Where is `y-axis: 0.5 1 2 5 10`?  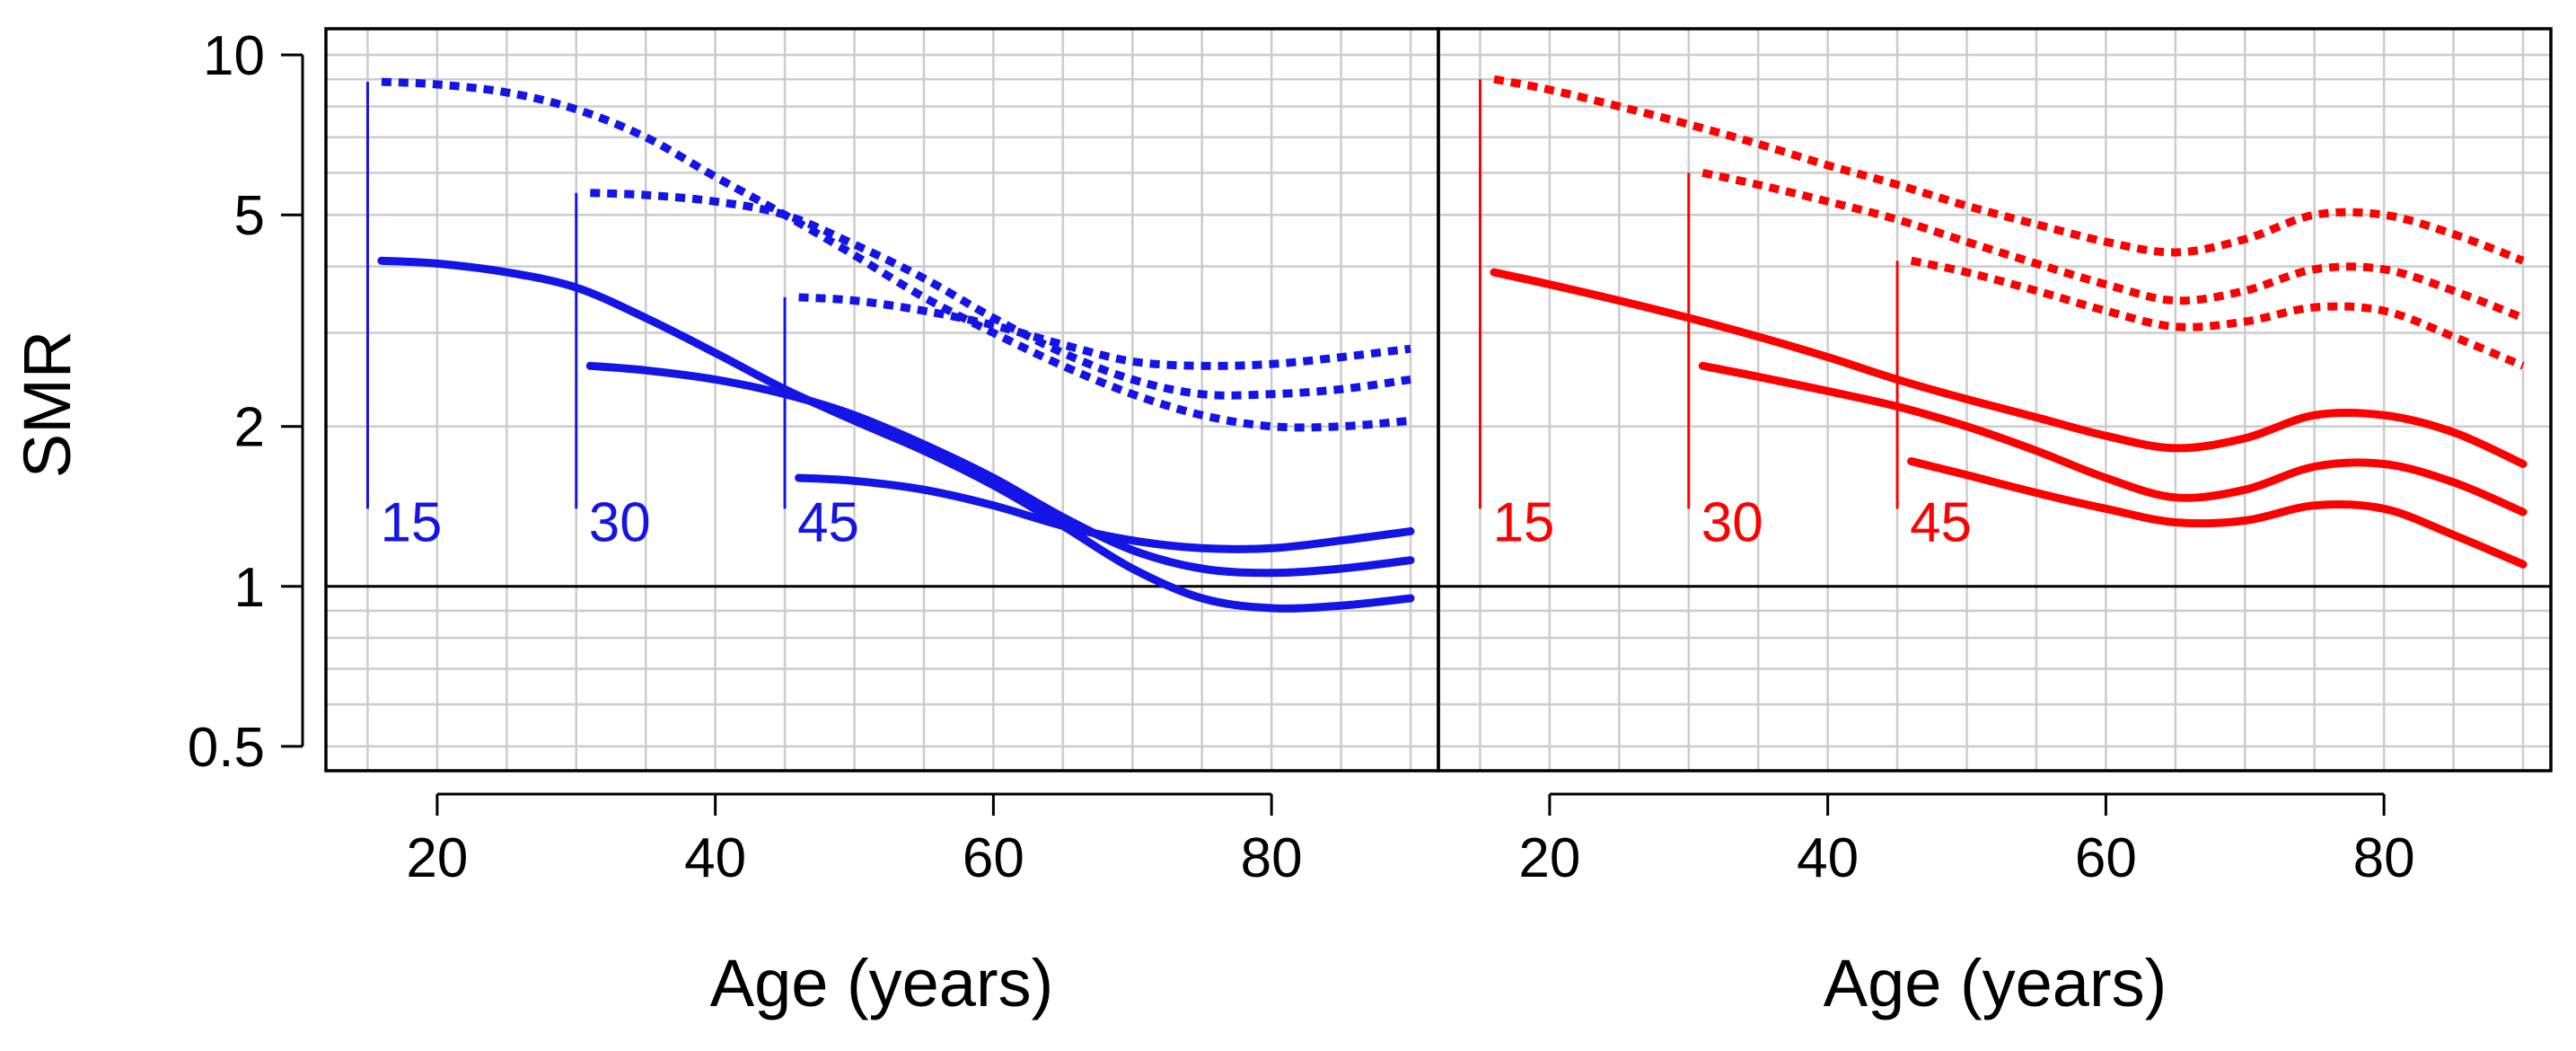 y-axis: 0.5 1 2 5 10 is located at coordinates (246, 402).